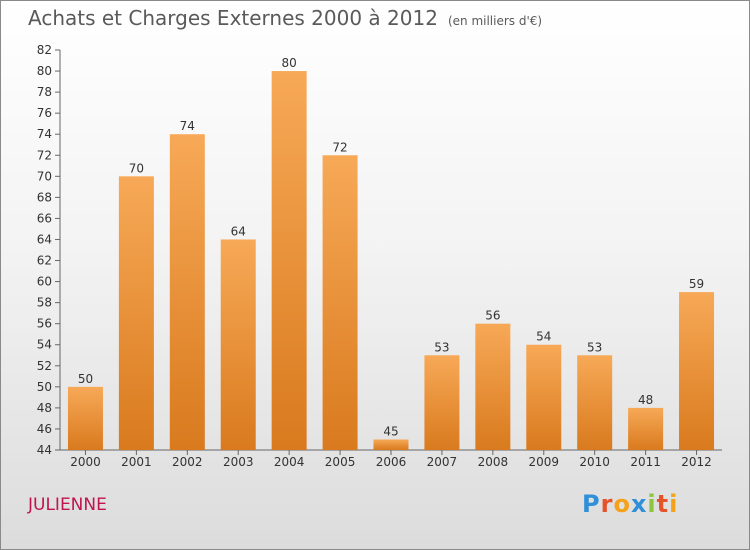  I want to click on y-tick-label: 46, so click(44, 429).